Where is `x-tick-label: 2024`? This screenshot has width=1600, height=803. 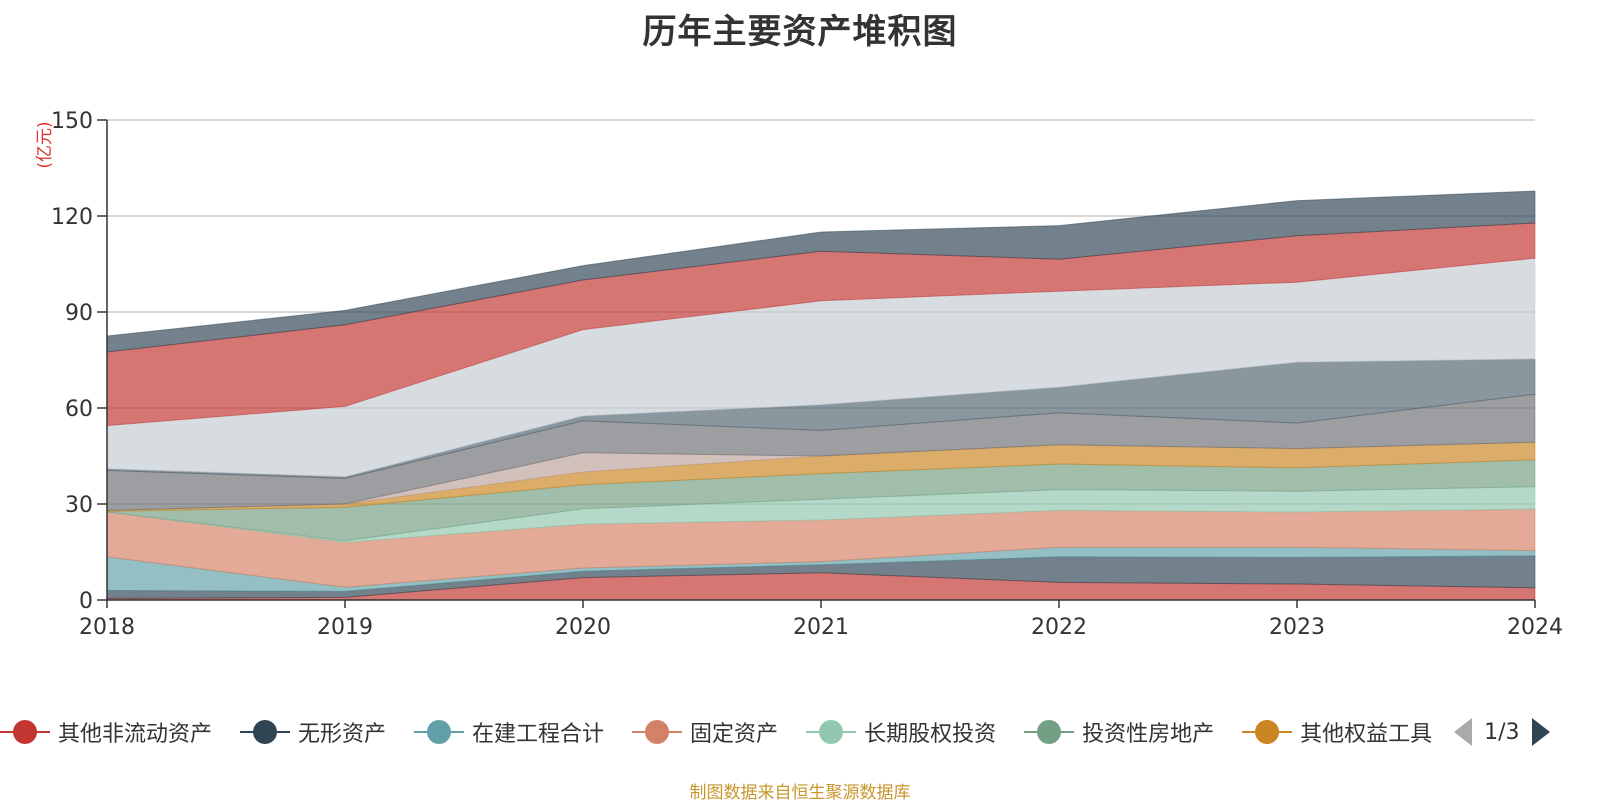
x-tick-label: 2024 is located at coordinates (1535, 627).